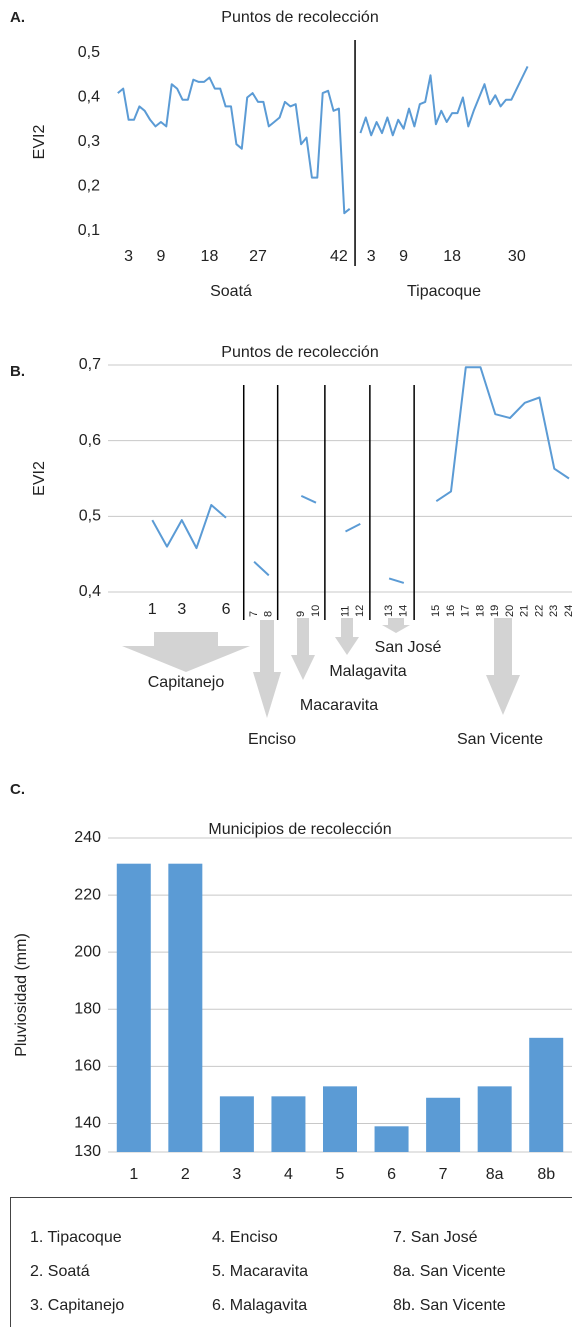 The image size is (572, 1327). I want to click on group-label: Soatá, so click(231, 291).